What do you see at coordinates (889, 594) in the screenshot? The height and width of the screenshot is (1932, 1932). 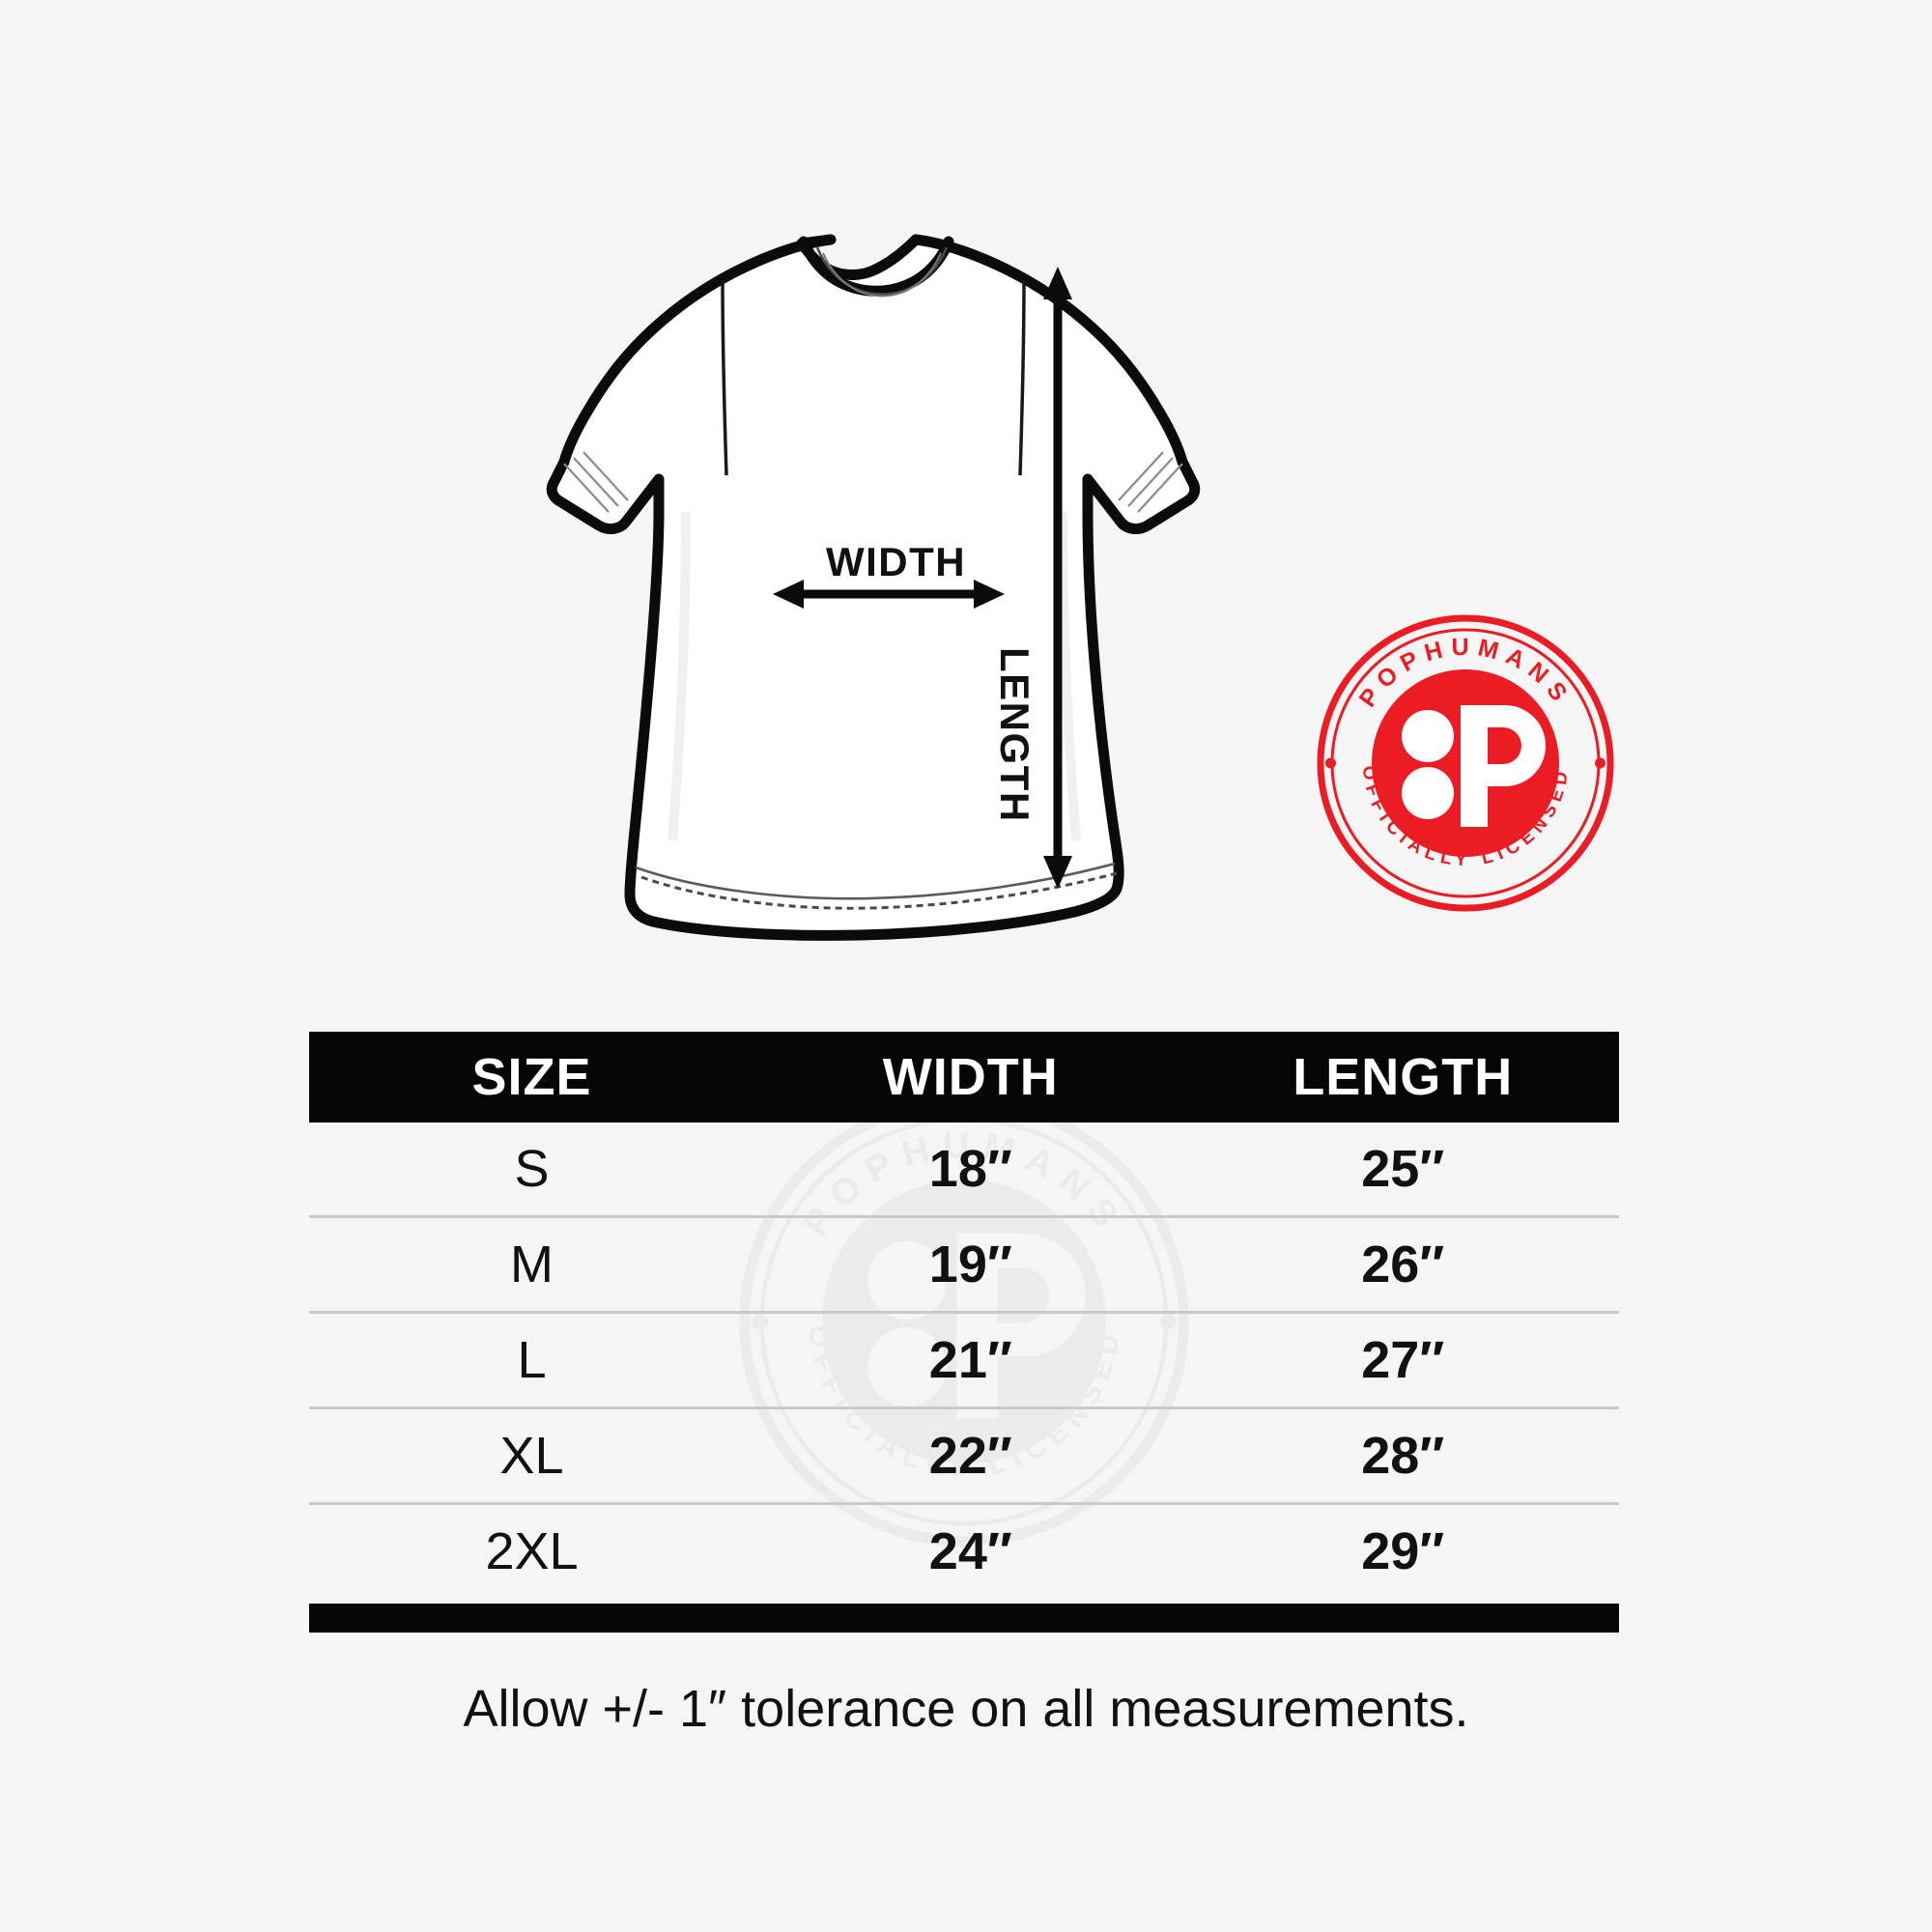 I see `width-arrow` at bounding box center [889, 594].